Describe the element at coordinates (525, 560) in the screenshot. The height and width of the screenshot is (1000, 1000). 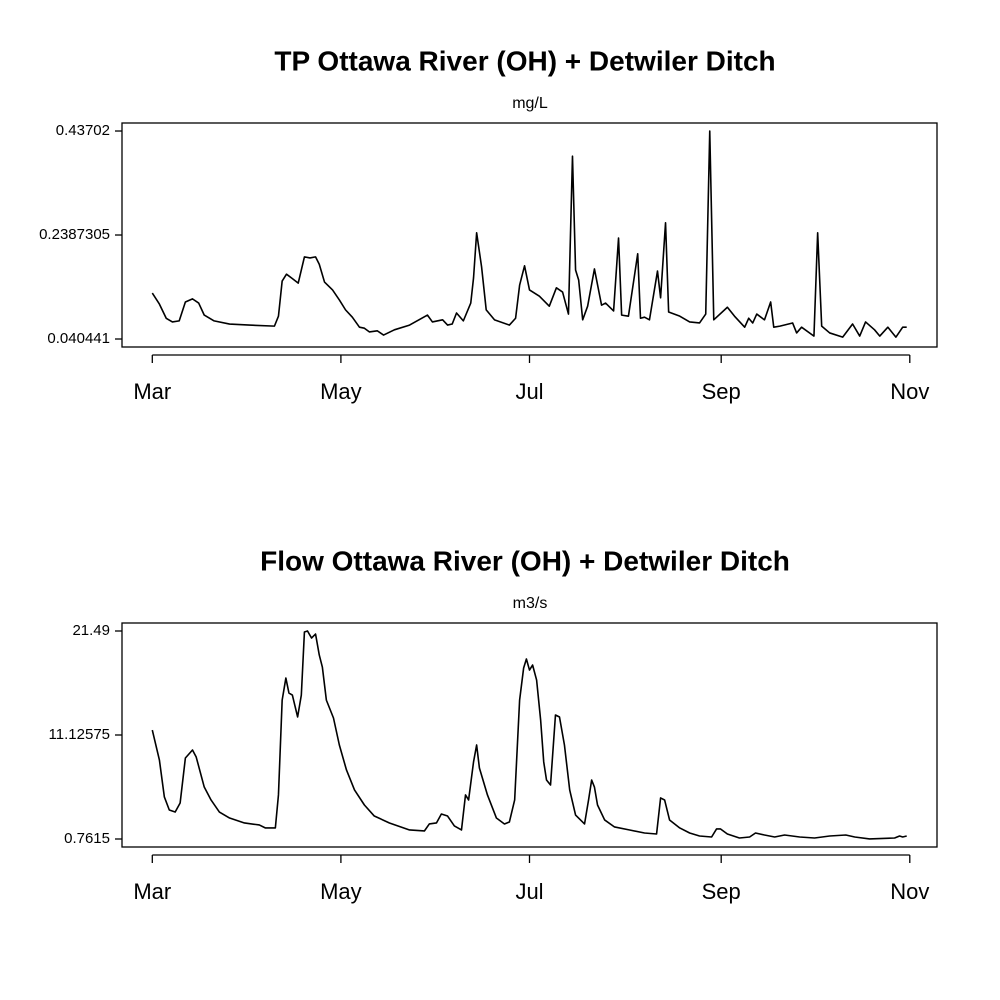
I see `chart-title: Flow Ottawa River (OH) + Detwiler Ditch` at that location.